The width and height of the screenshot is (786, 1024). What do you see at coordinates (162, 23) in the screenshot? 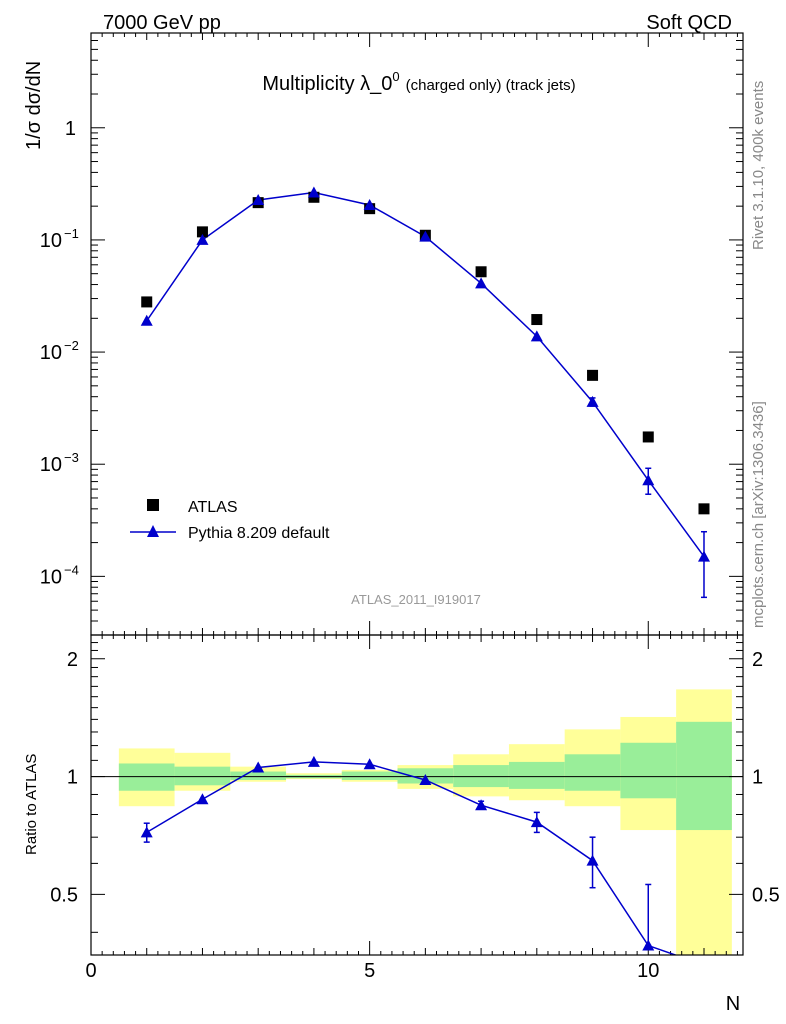
I see `header-energy-label: 7000 GeV pp` at bounding box center [162, 23].